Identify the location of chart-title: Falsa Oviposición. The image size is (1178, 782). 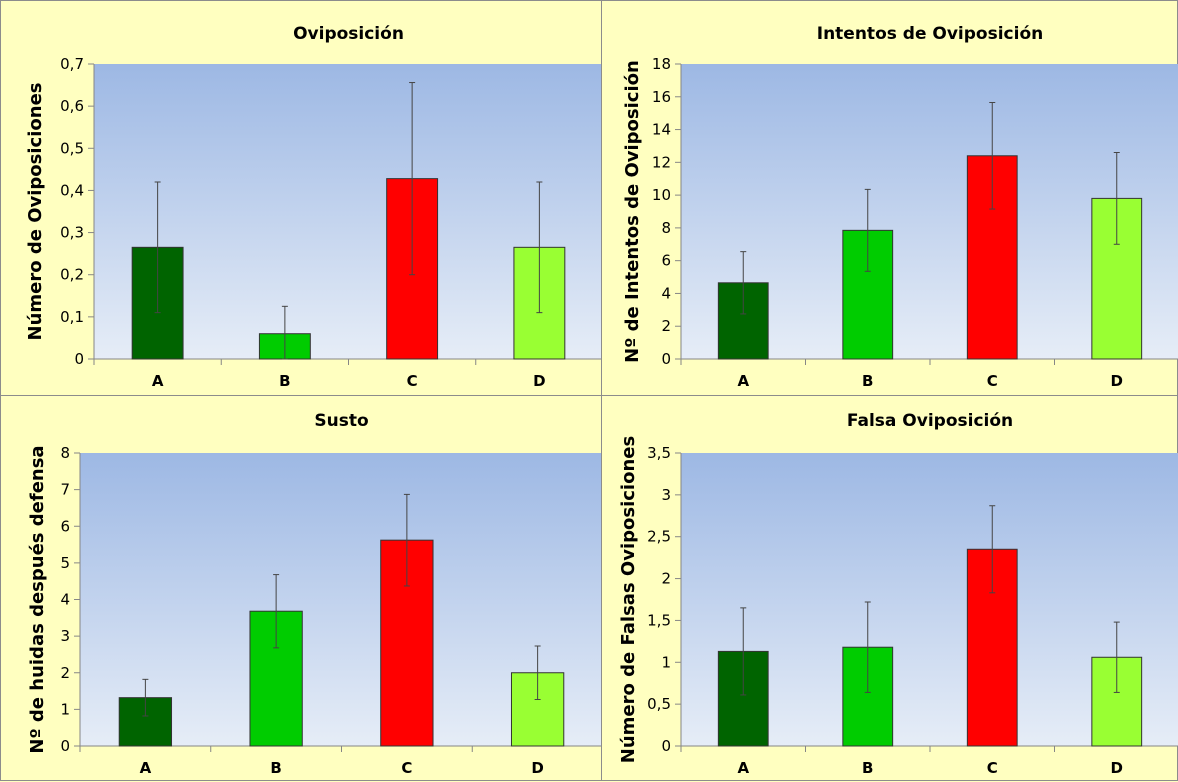
(930, 421).